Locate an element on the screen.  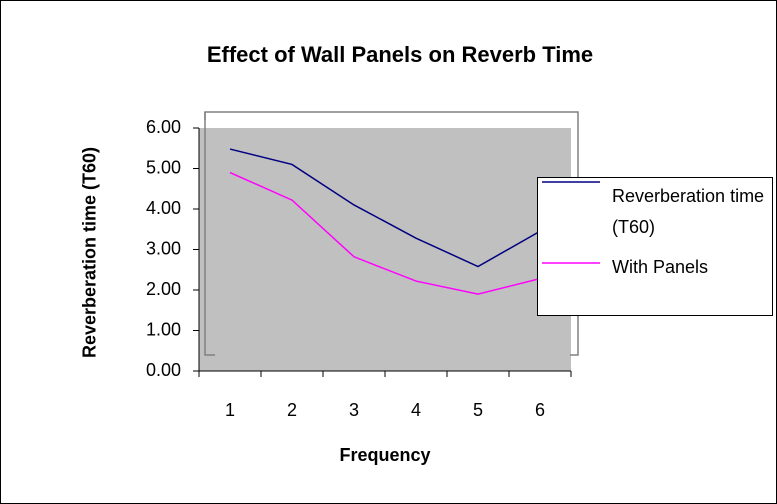
x-axis-title: Frequency is located at coordinates (384, 455).